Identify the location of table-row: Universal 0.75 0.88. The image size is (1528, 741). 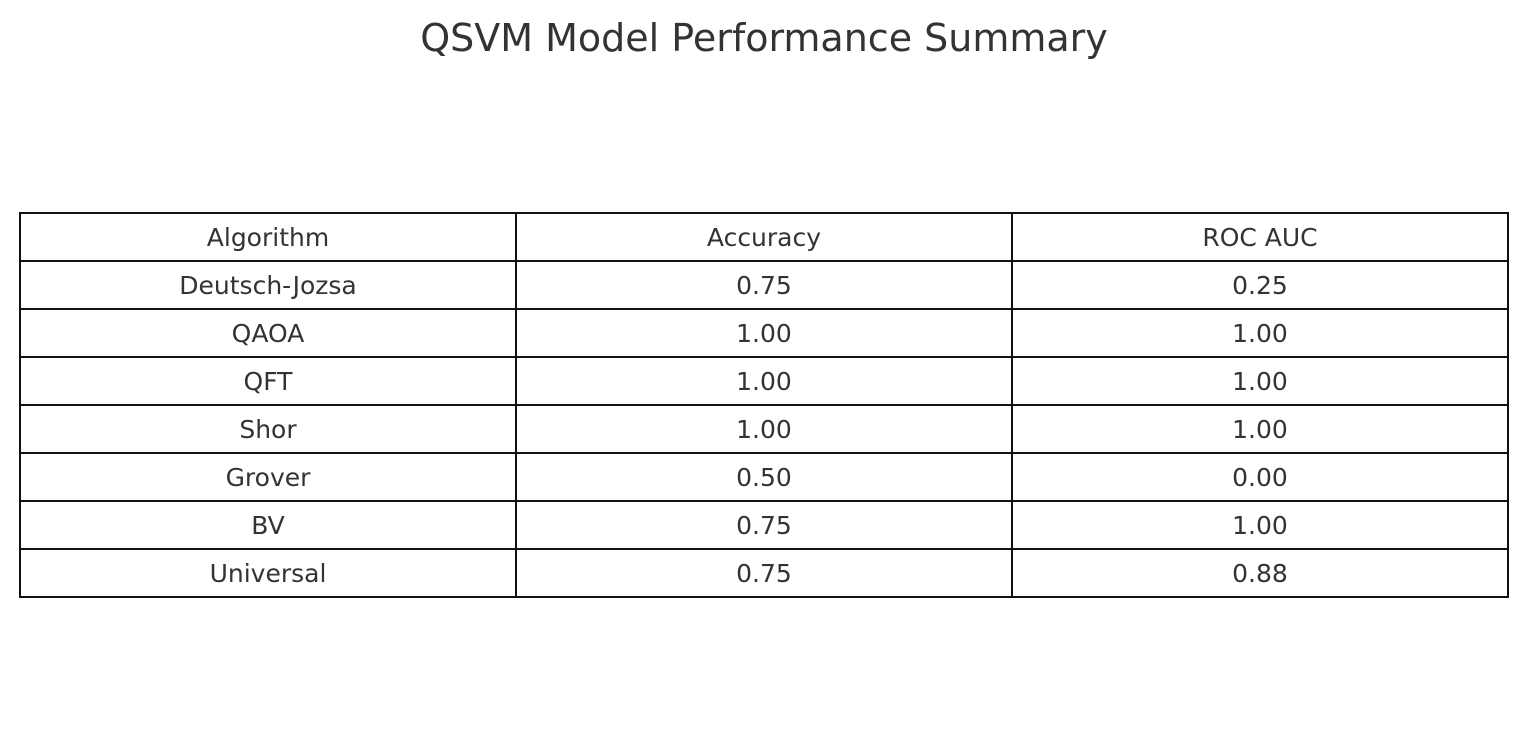
(764, 573).